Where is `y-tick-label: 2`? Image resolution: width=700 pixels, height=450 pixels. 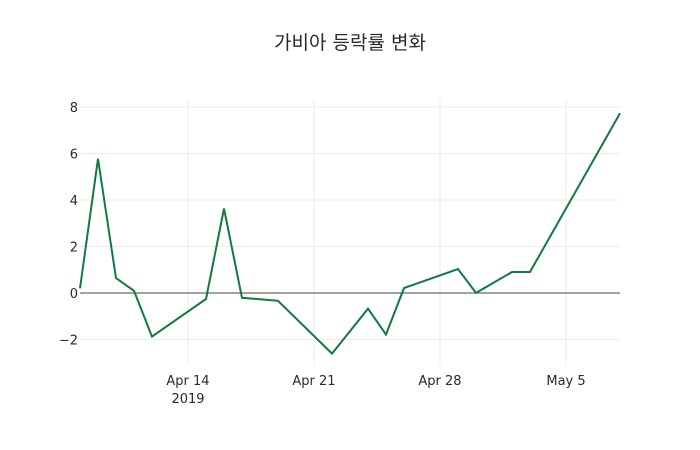 y-tick-label: 2 is located at coordinates (74, 247).